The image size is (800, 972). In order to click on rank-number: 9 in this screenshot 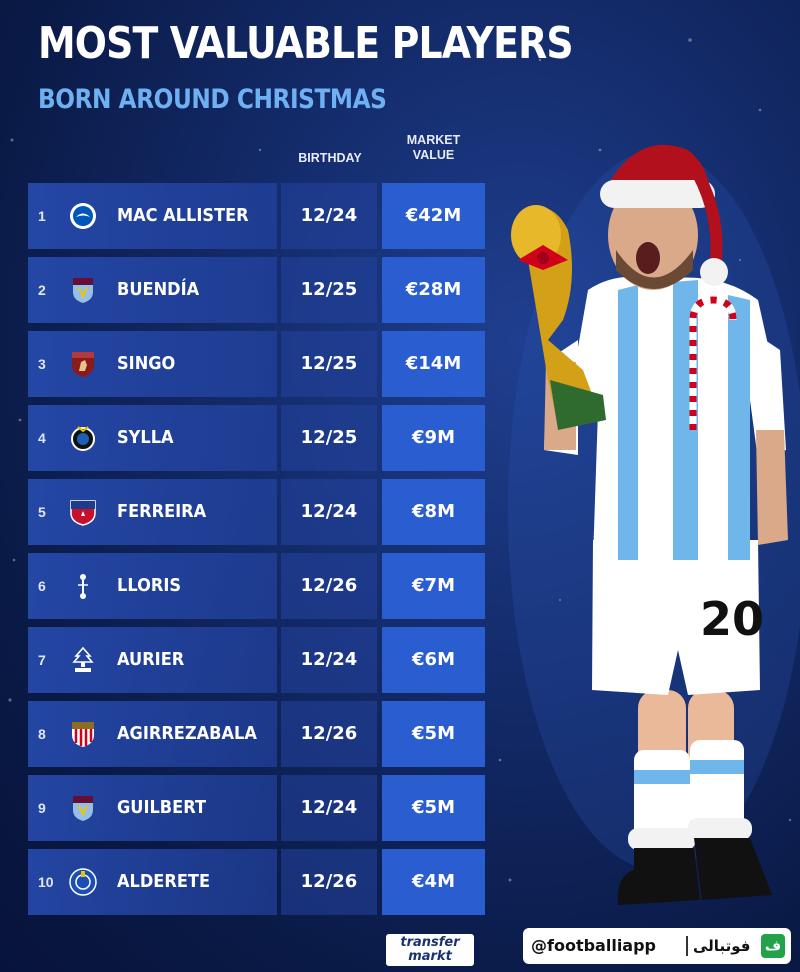, I will do `click(42, 808)`.